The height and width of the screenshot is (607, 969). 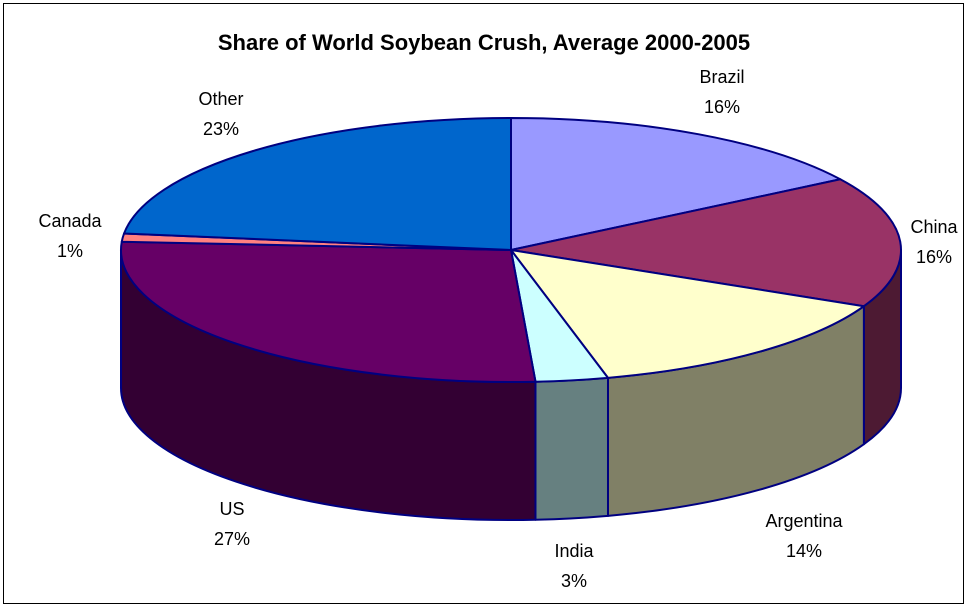 What do you see at coordinates (70, 236) in the screenshot?
I see `slice-label-canada: Canada 1%` at bounding box center [70, 236].